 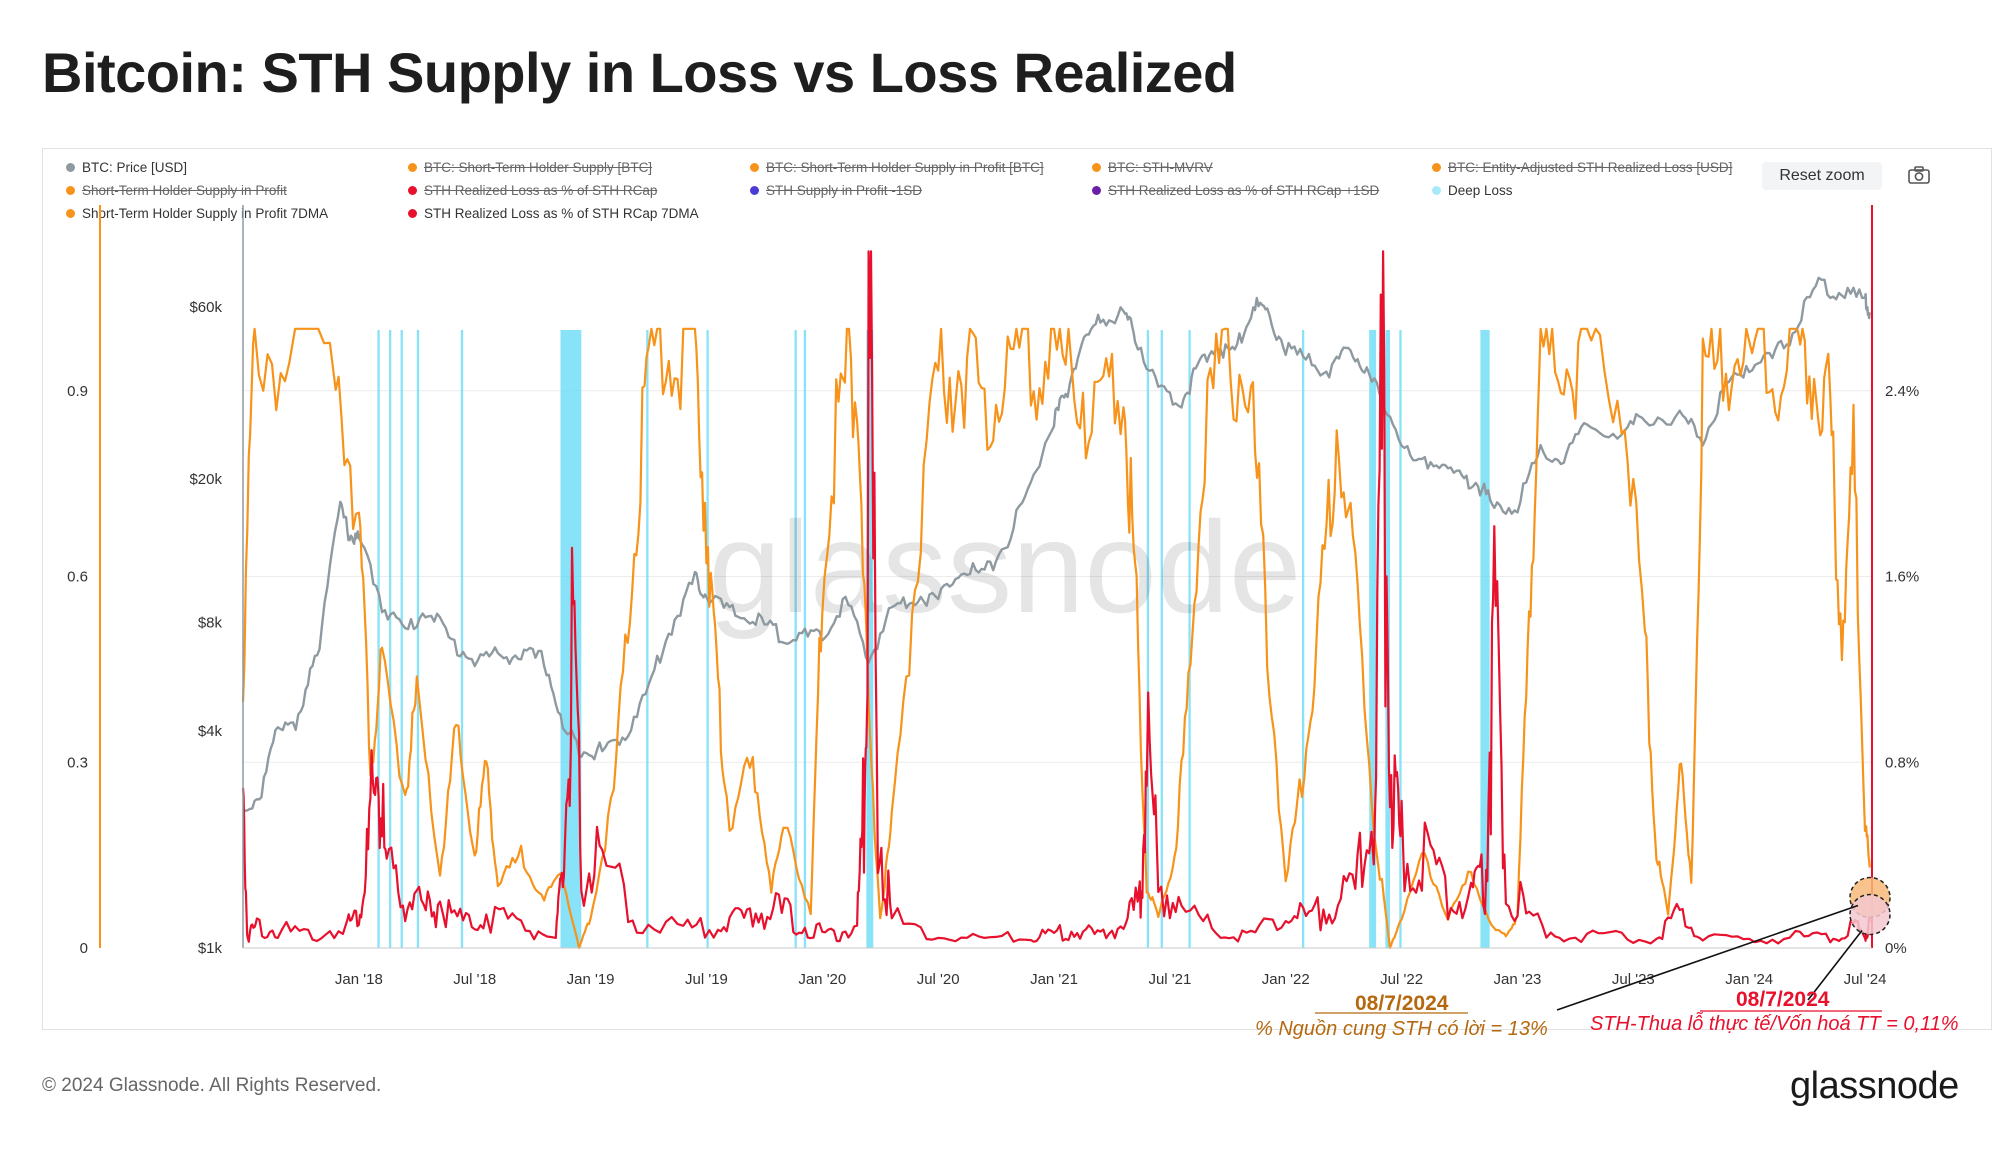 What do you see at coordinates (1822, 176) in the screenshot?
I see `reset-zoom-button: Reset zoom` at bounding box center [1822, 176].